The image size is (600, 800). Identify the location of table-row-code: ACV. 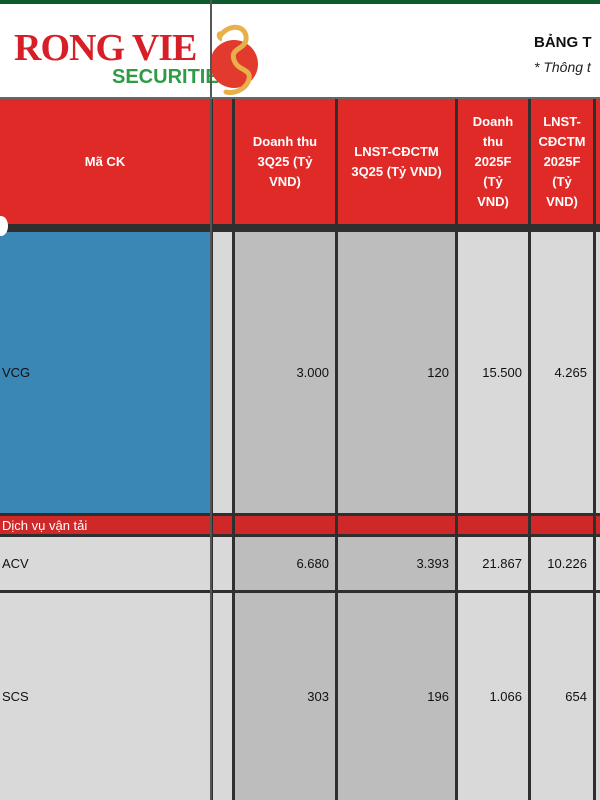
(105, 563).